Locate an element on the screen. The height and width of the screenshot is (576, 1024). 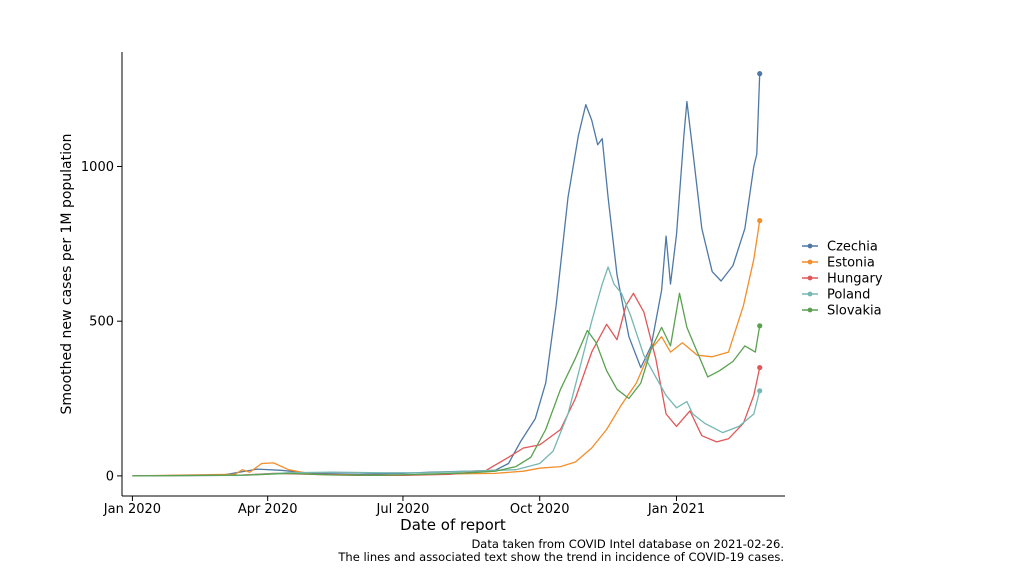
y-tick-label: 500 is located at coordinates (101, 322).